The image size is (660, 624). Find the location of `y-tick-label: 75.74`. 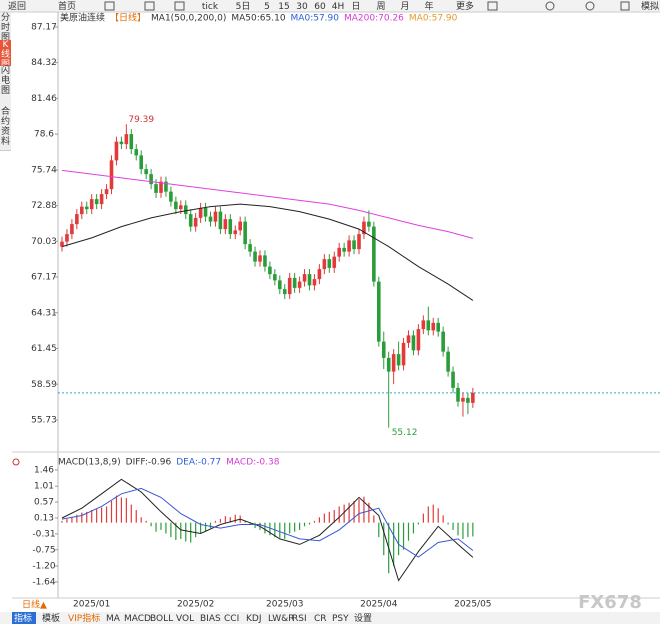

y-tick-label: 75.74 is located at coordinates (44, 170).